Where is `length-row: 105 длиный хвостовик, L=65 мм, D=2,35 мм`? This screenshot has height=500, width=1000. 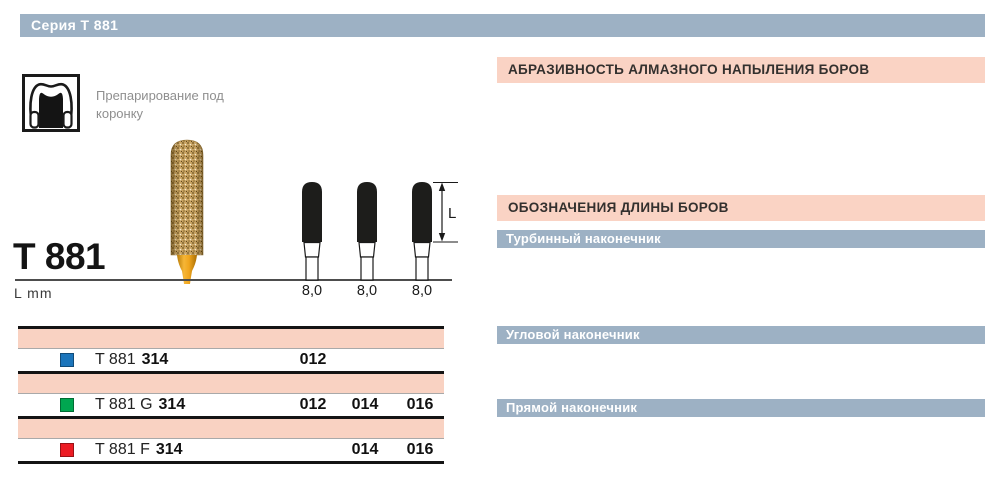
length-row: 105 длиный хвостовик, L=65 мм, D=2,35 мм is located at coordinates (741, 466).